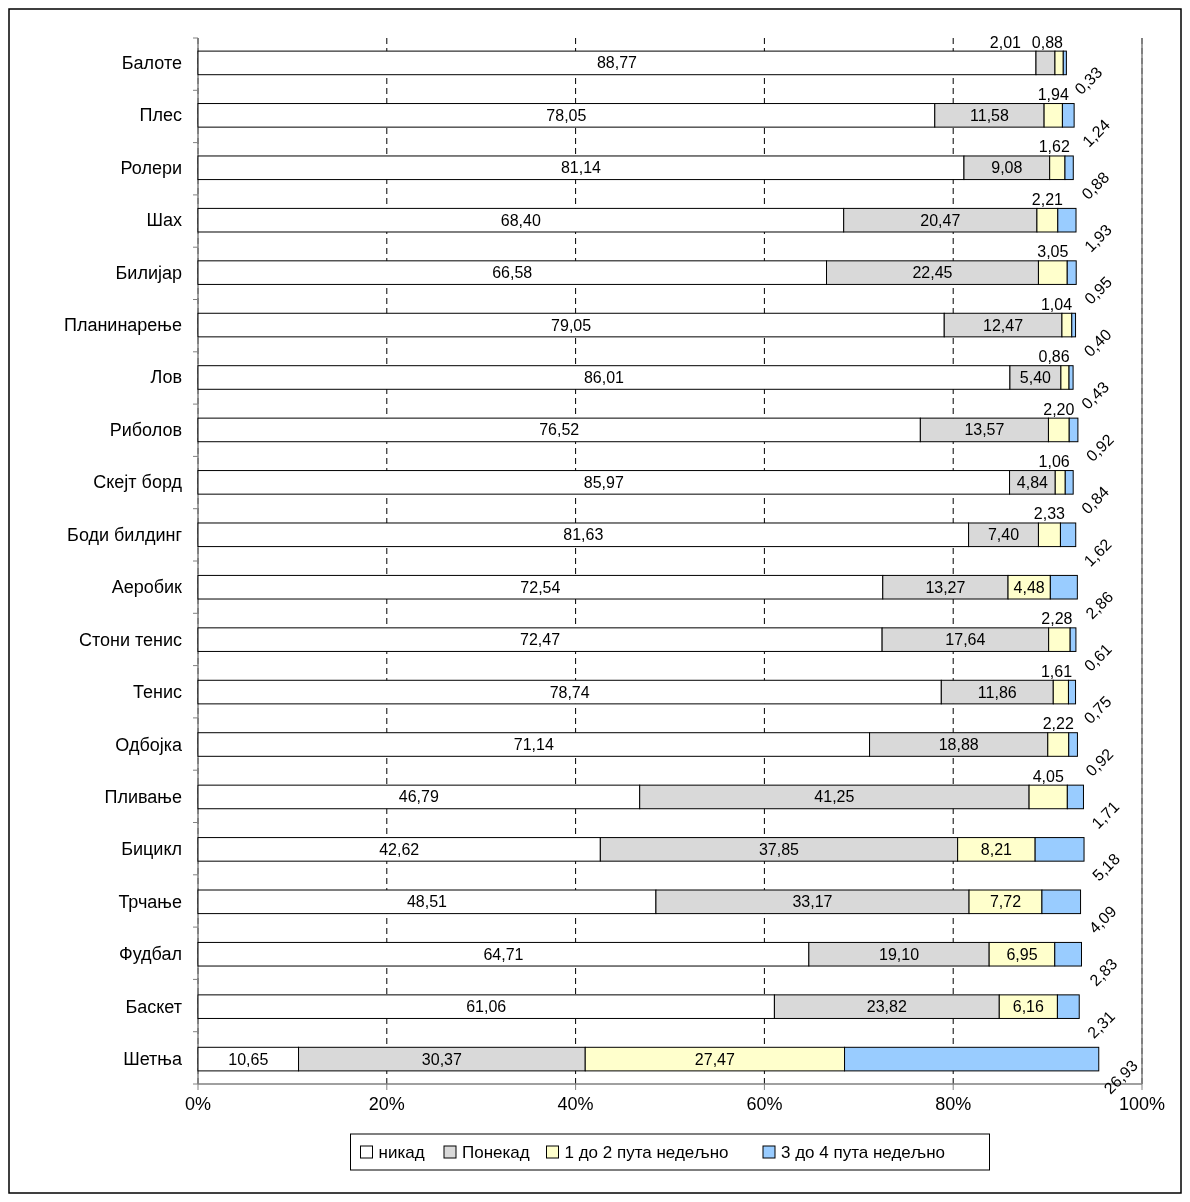 Image resolution: width=1190 pixels, height=1202 pixels. Describe the element at coordinates (583, 535) in the screenshot. I see `data-label: 81,63` at that location.